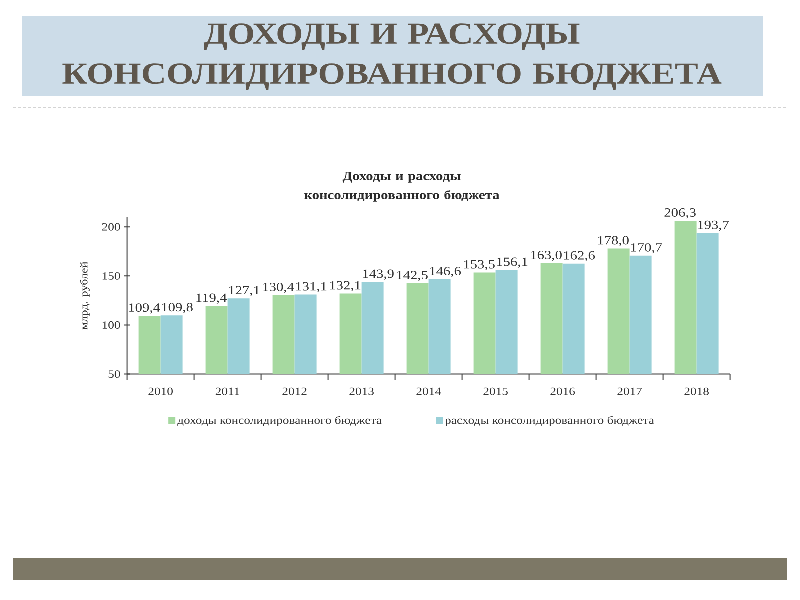 The height and width of the screenshot is (600, 800). What do you see at coordinates (177, 308) in the screenshot?
I see `data-label: 109,8` at bounding box center [177, 308].